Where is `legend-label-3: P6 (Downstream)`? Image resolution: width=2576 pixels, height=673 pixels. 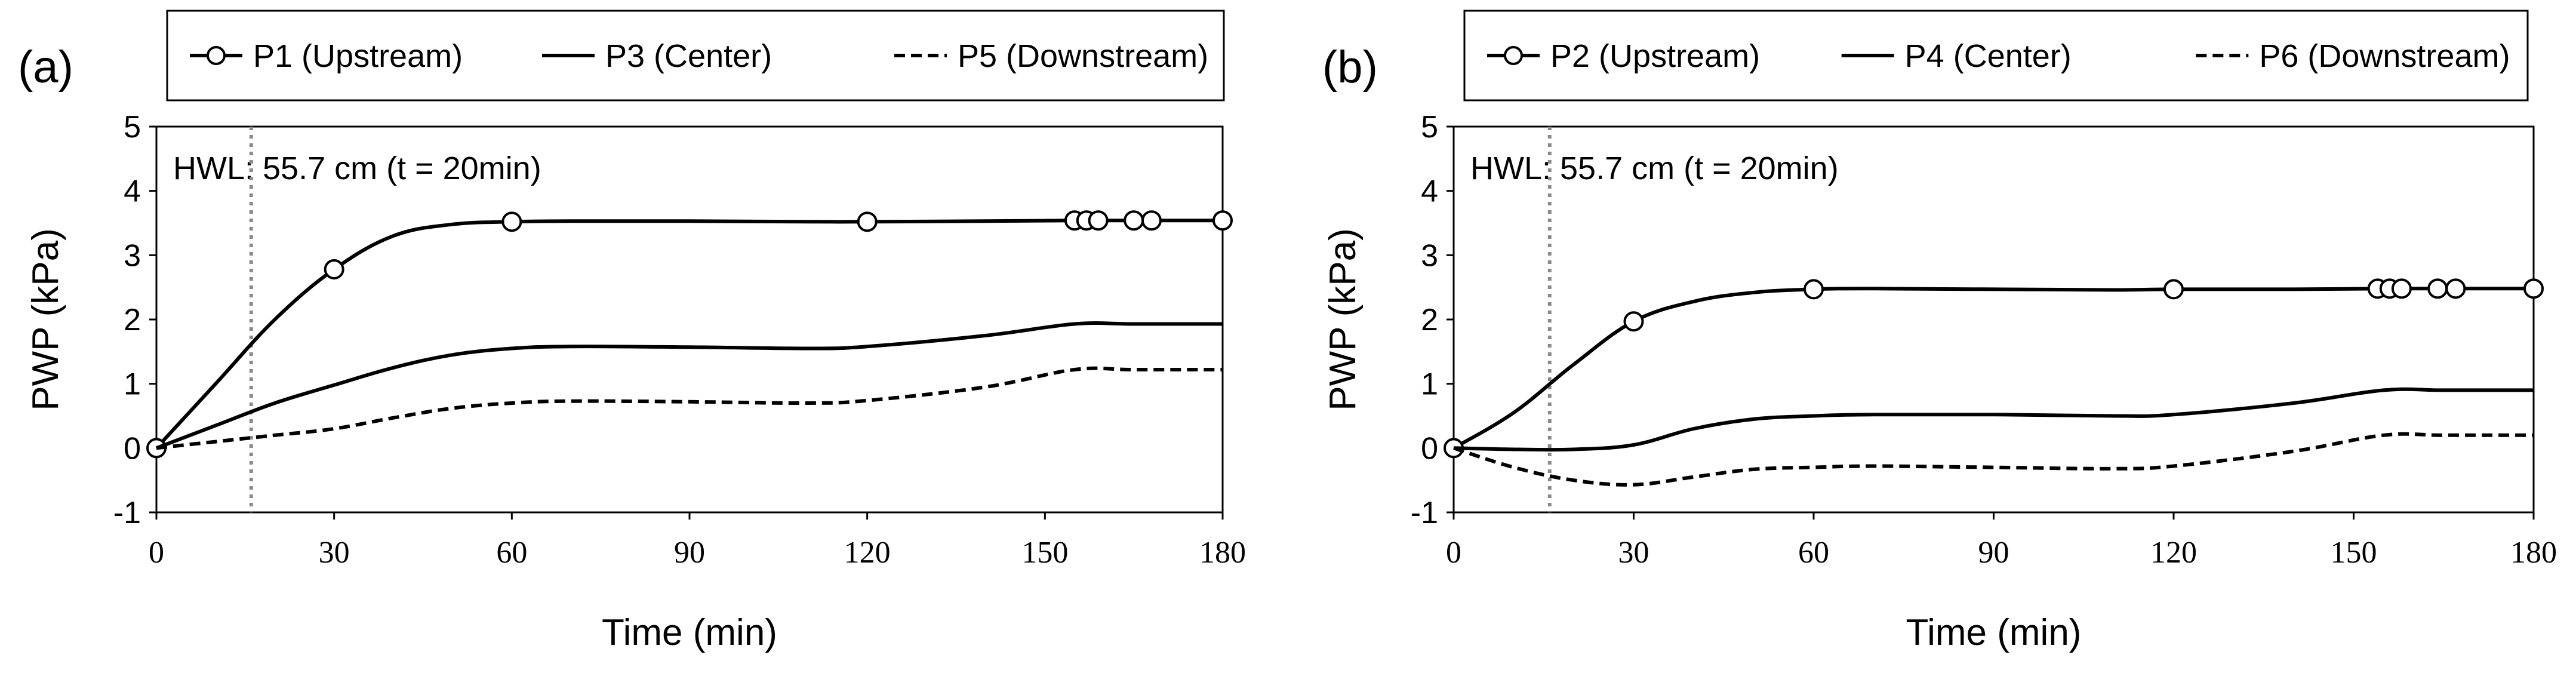
legend-label-3: P6 (Downstream) is located at coordinates (2384, 56).